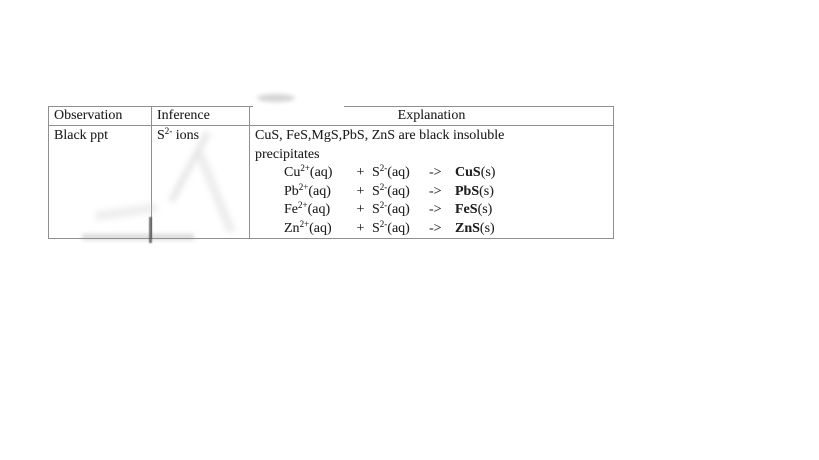 Image resolution: width=819 pixels, height=460 pixels. Describe the element at coordinates (446, 228) in the screenshot. I see `equation-line-zns: Zn2+(aq) + S2-(aq) -> ZnS(s)` at that location.